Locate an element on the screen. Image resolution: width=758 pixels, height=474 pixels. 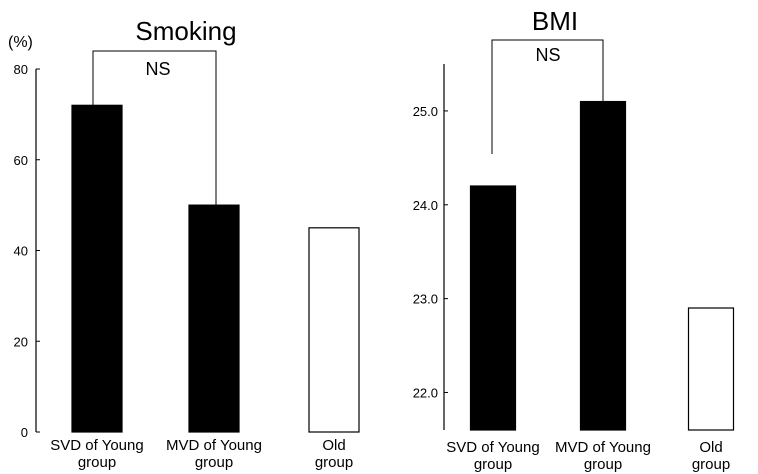
smoking-ns-bracket is located at coordinates (154, 148).